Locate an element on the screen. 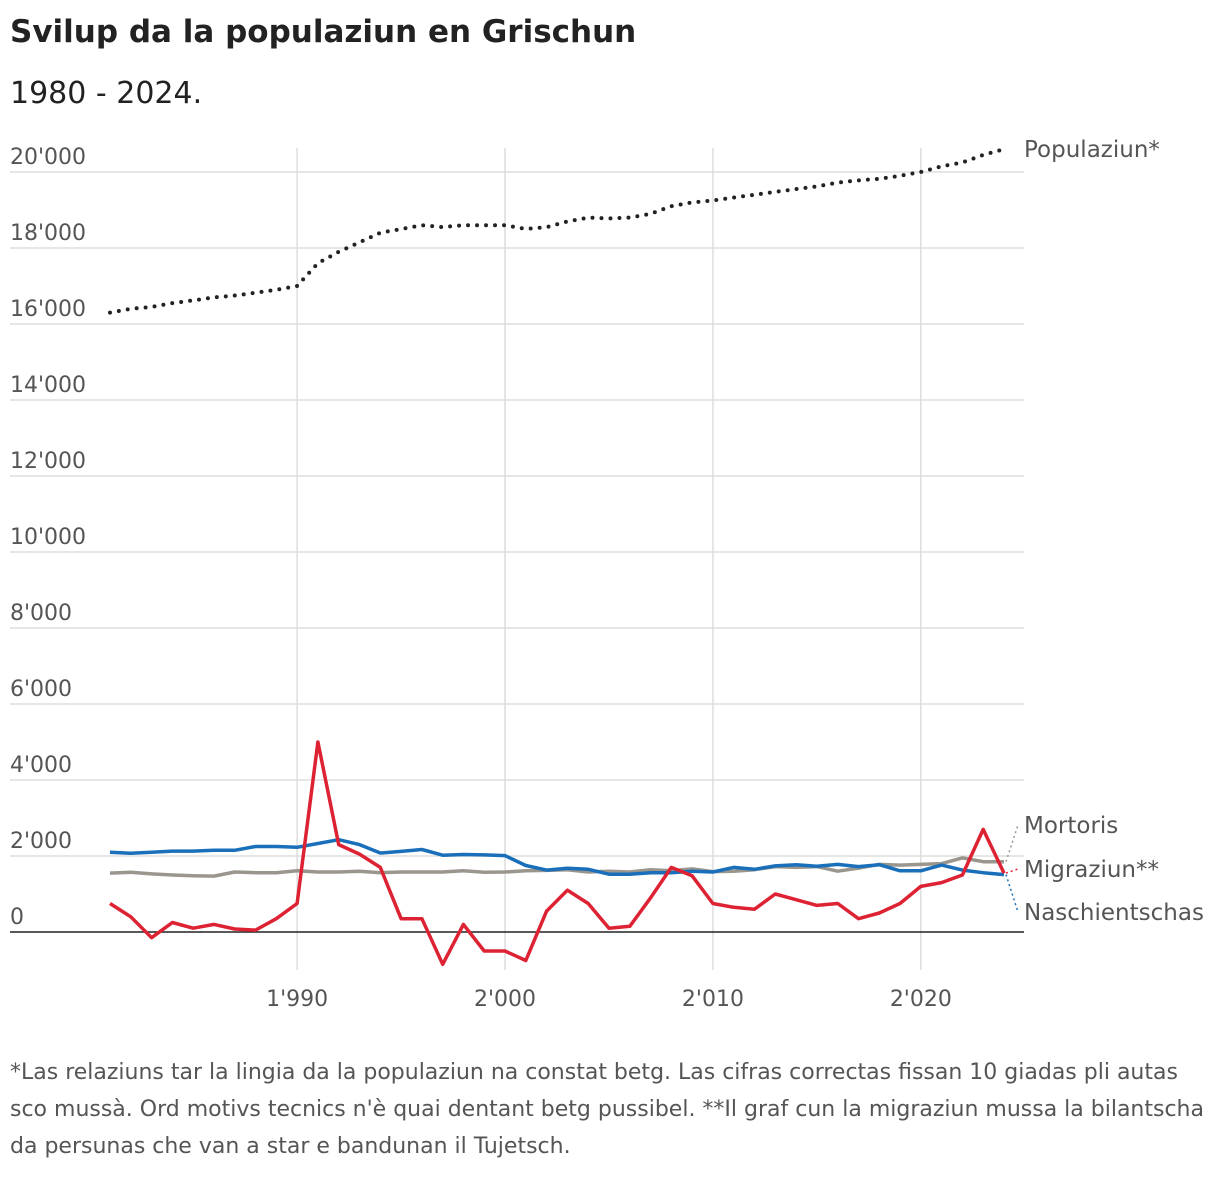  y-tick-label: 14'000 is located at coordinates (48, 385).